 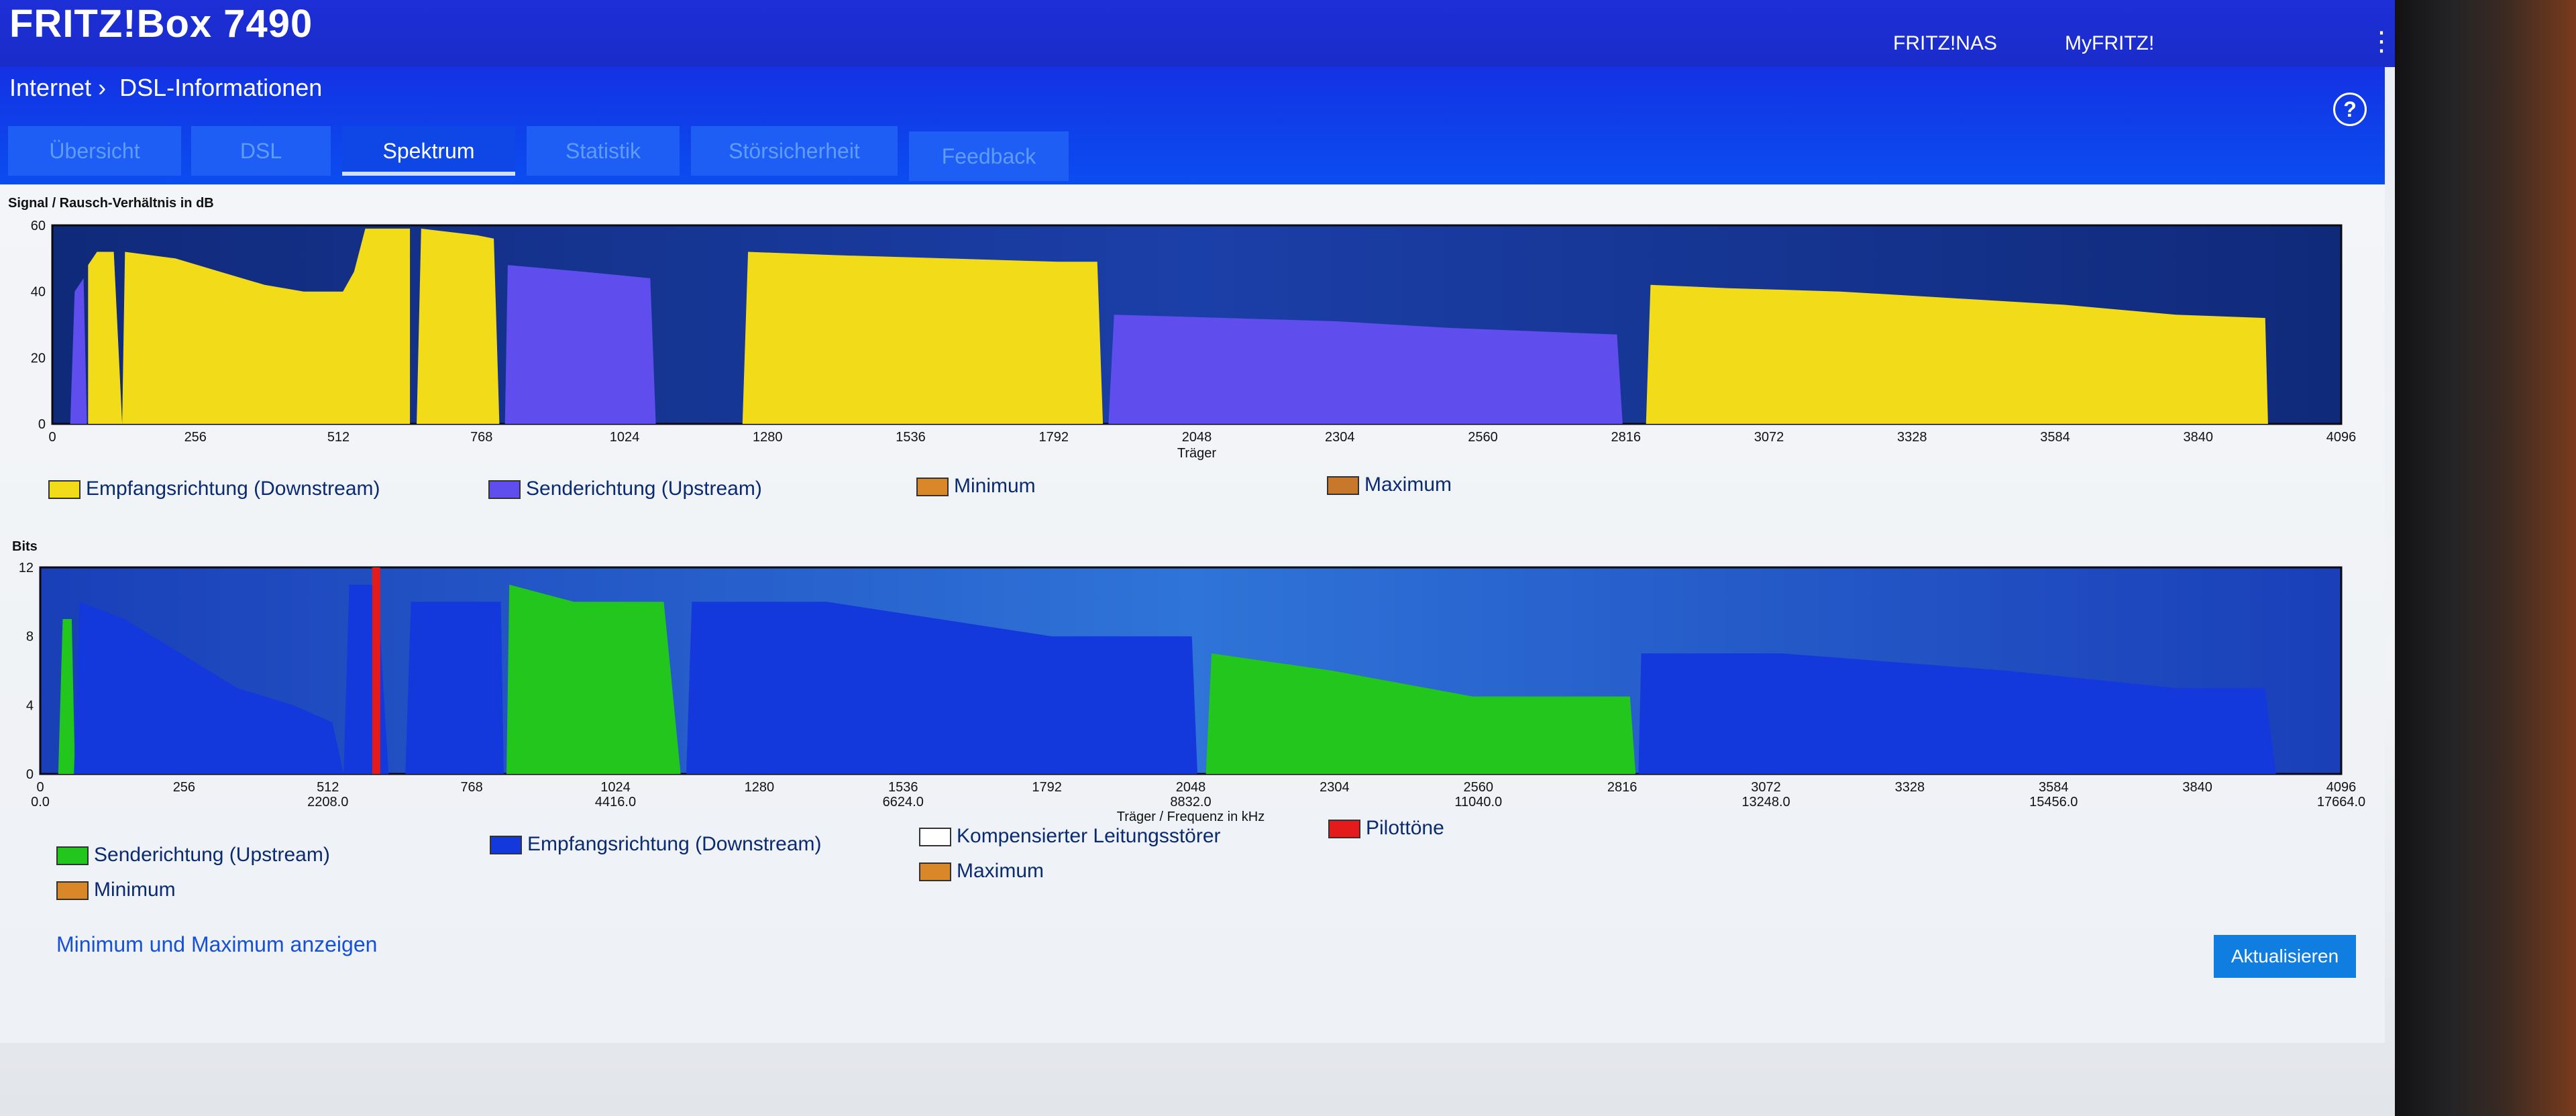 What do you see at coordinates (2053, 802) in the screenshot?
I see `x-freq-tick-label: 15456.0` at bounding box center [2053, 802].